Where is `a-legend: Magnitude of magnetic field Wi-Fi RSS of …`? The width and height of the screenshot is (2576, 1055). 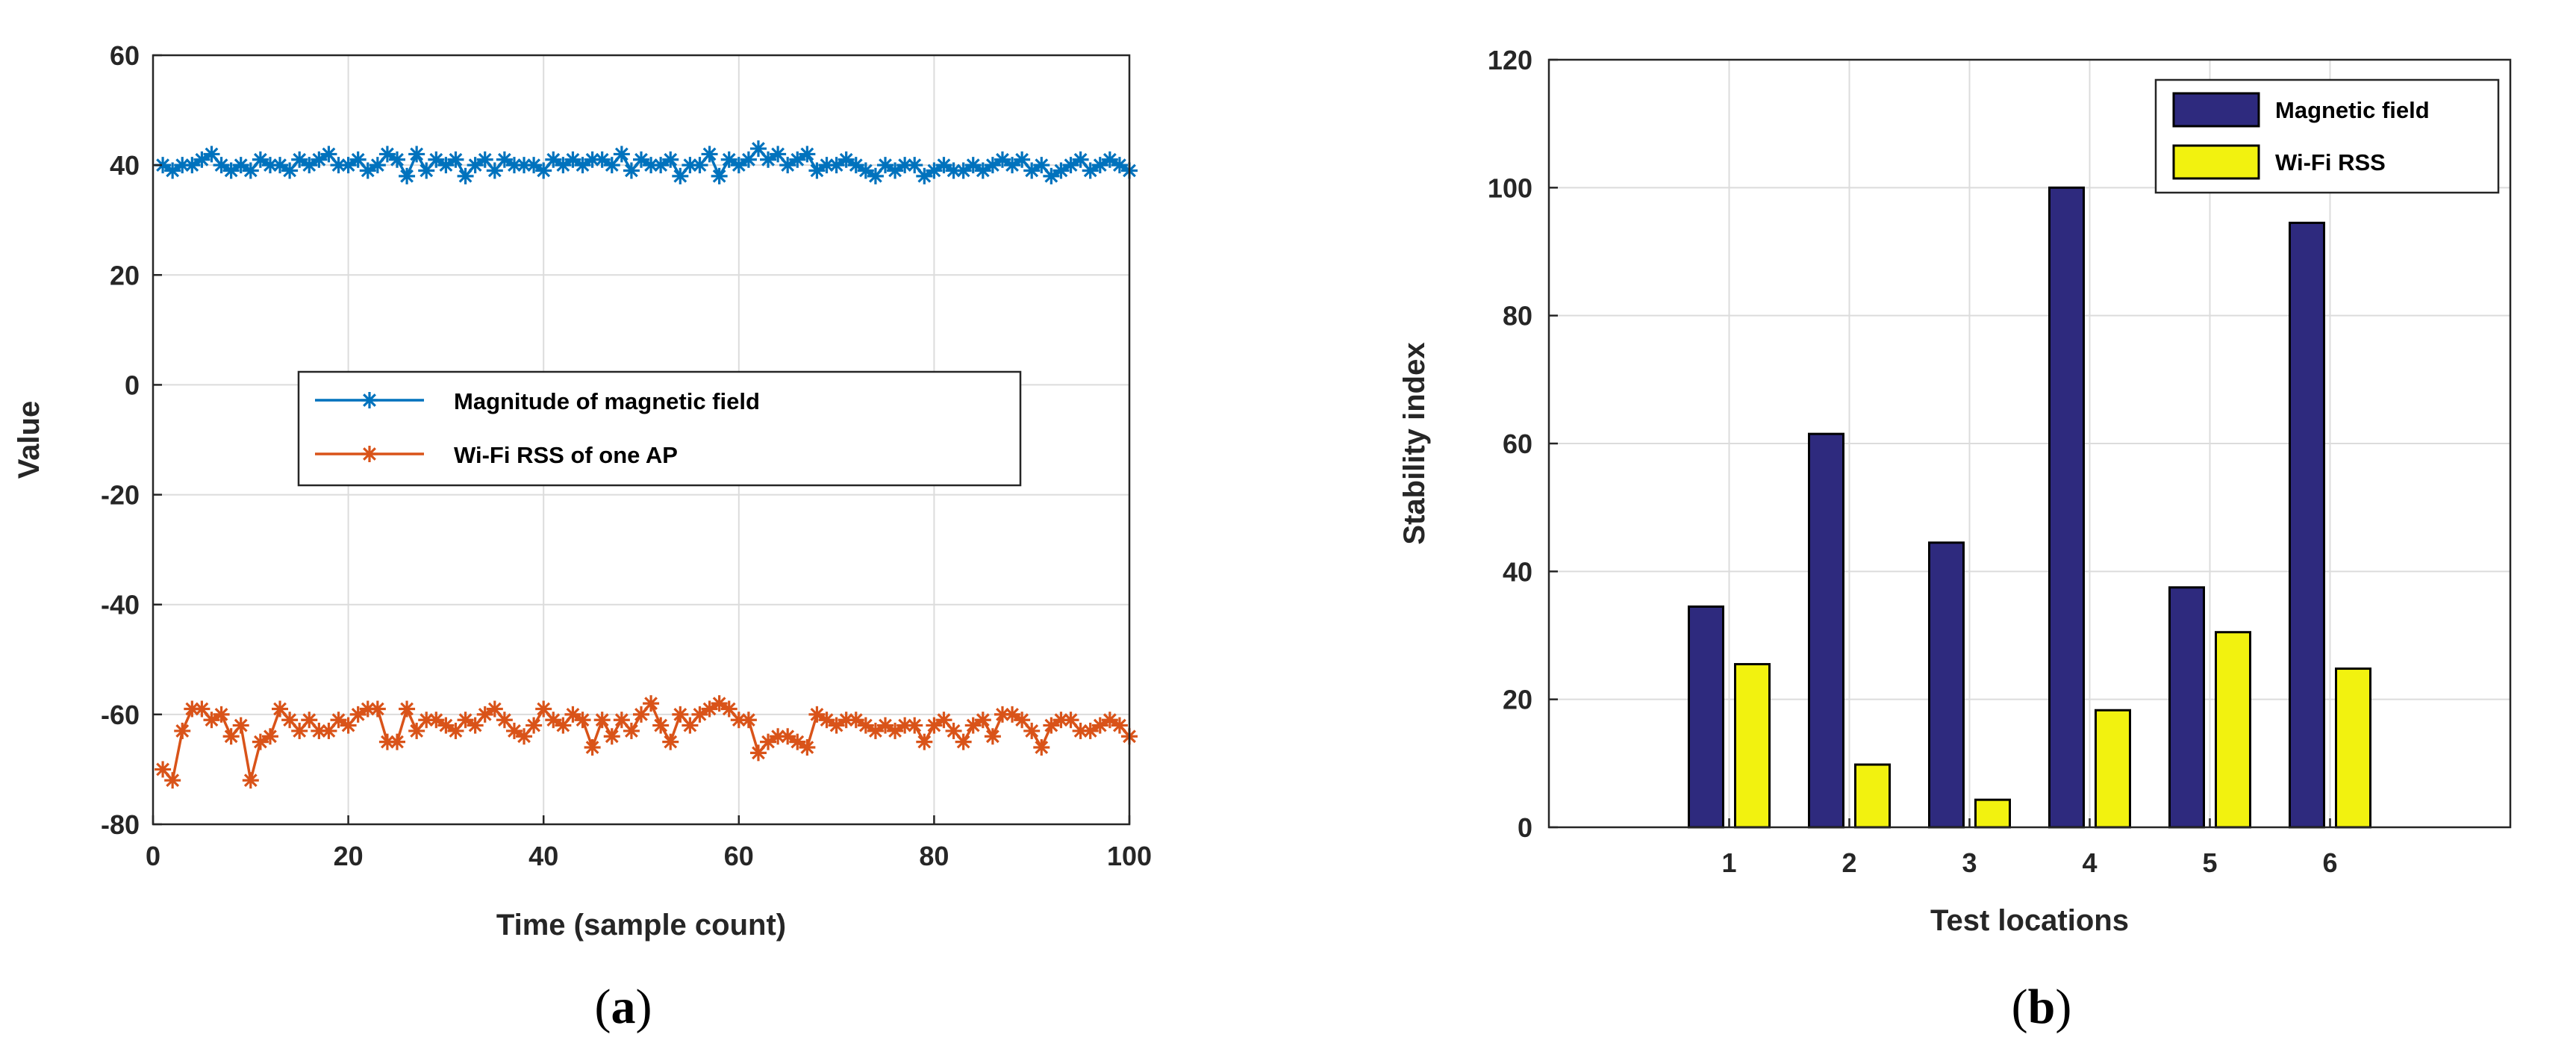 a-legend: Magnitude of magnetic field Wi-Fi RSS of … is located at coordinates (659, 428).